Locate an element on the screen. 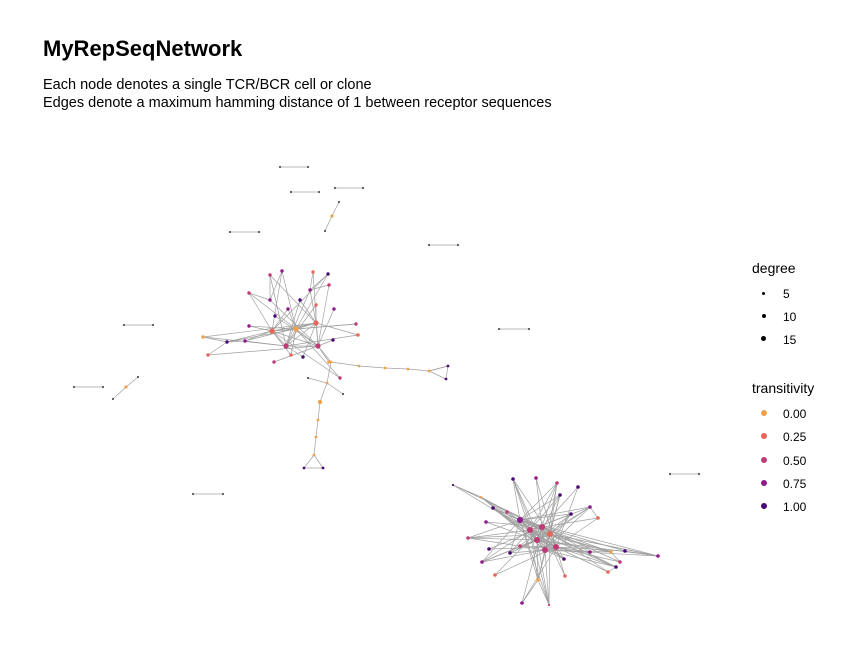  legend-transitivity-label-2: 0.50 is located at coordinates (795, 461).